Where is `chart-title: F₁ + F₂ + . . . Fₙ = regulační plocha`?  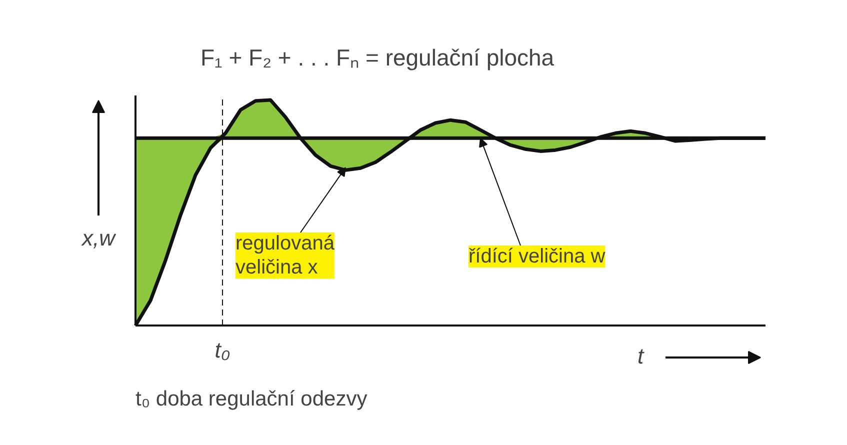 chart-title: F₁ + F₂ + . . . Fₙ = regulační plocha is located at coordinates (377, 57).